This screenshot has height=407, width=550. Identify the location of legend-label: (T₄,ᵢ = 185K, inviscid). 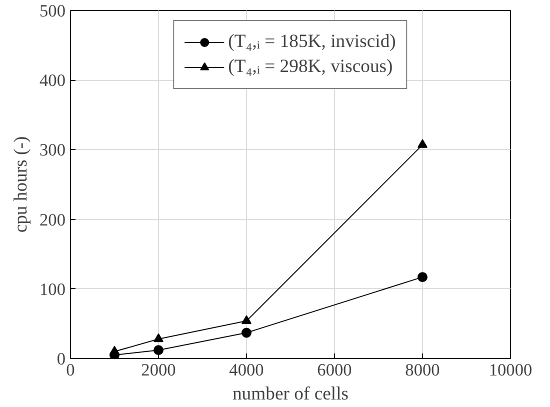
(312, 42).